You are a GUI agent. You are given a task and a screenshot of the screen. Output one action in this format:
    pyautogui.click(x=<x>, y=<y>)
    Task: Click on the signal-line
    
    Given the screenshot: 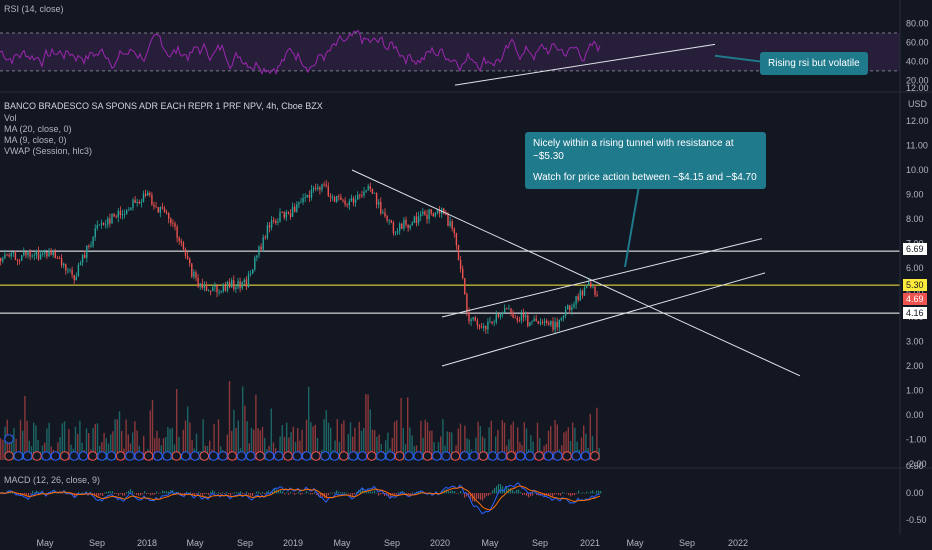 What is the action you would take?
    pyautogui.click(x=300, y=498)
    